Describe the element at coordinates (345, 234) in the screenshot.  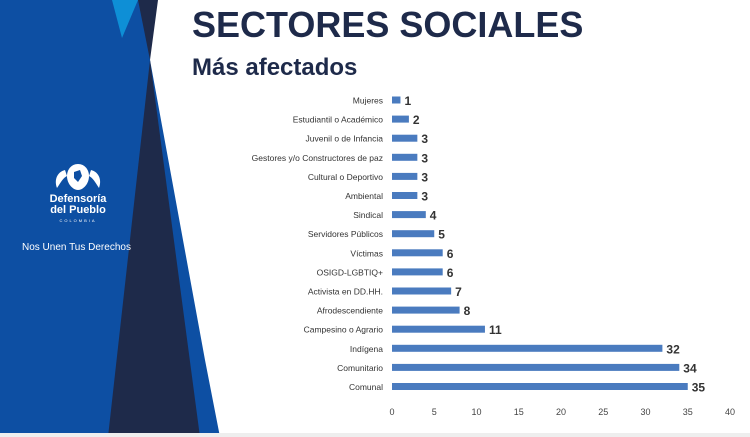
I see `category-label: Servidores Públicos` at that location.